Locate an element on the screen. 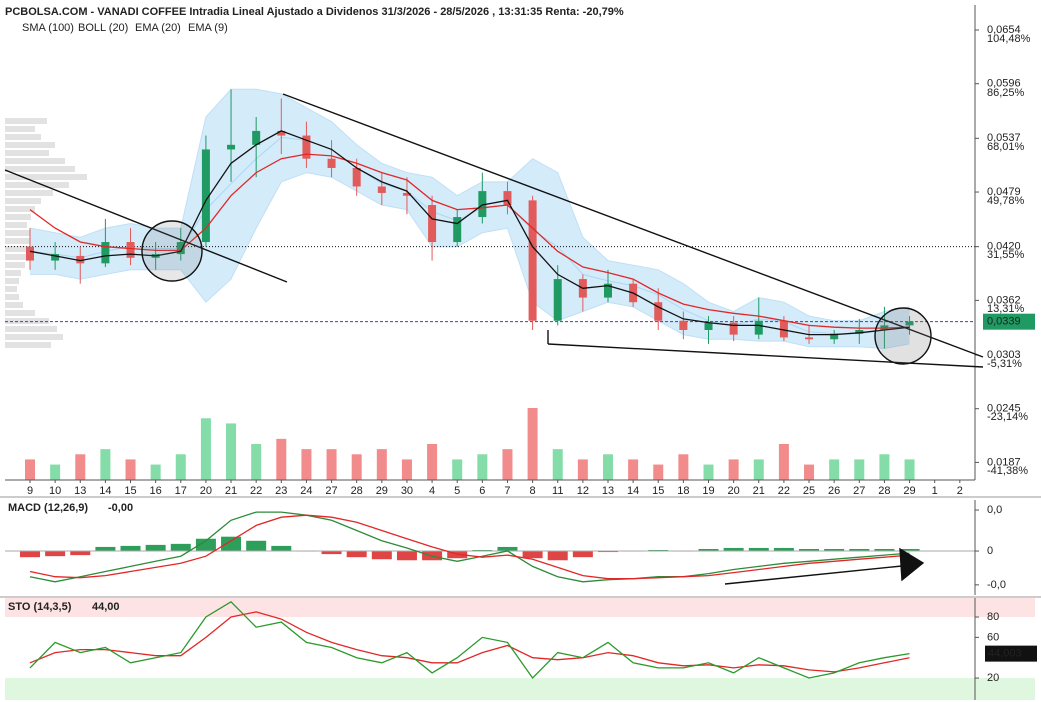 The image size is (1041, 702). x-tick-label: 25 is located at coordinates (809, 491).